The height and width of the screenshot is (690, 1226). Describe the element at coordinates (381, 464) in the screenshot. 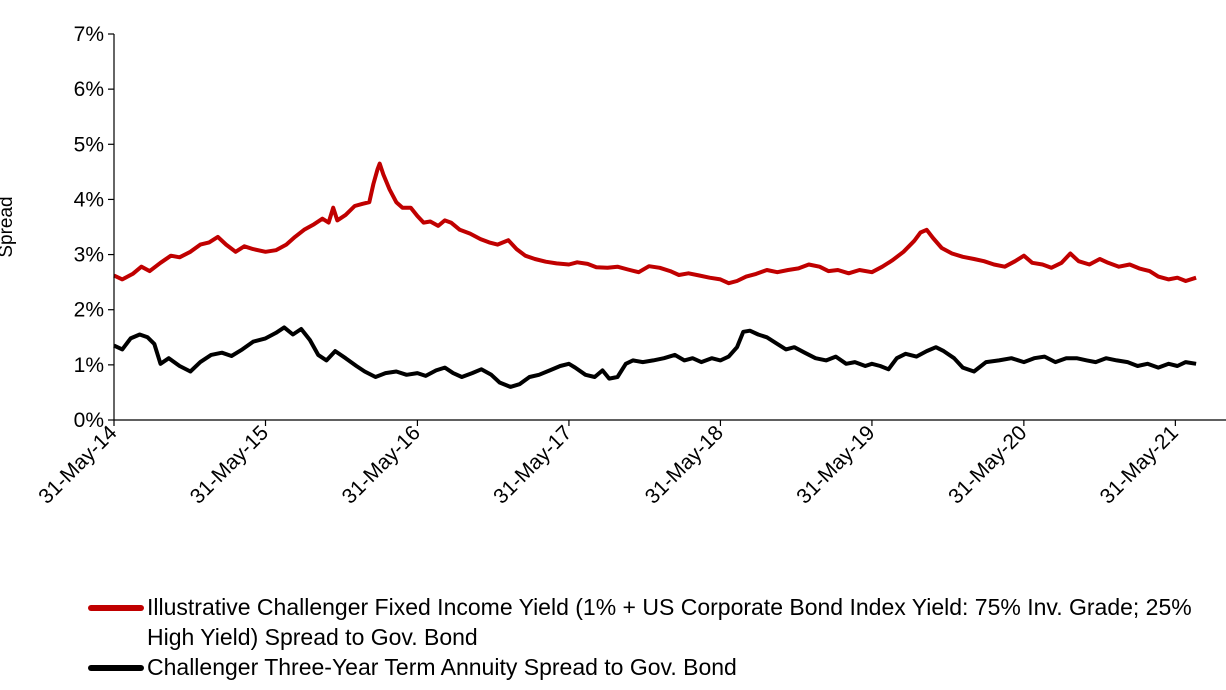

I see `x-tick-label: 31-May-16` at that location.